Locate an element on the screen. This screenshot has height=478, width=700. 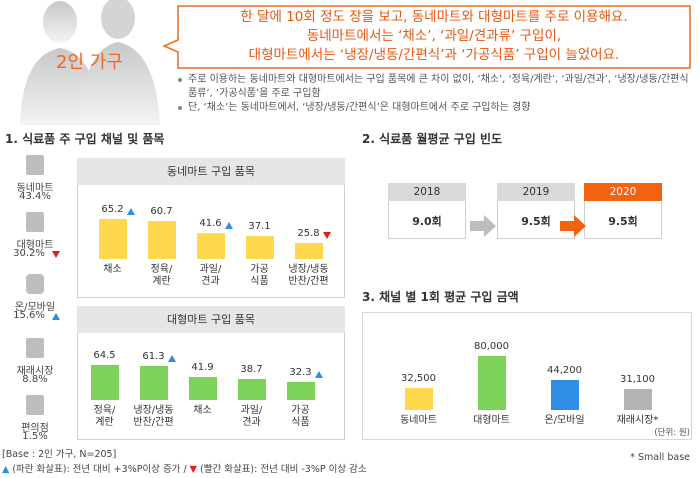
header-label: 2인 가구 is located at coordinates (89, 62).